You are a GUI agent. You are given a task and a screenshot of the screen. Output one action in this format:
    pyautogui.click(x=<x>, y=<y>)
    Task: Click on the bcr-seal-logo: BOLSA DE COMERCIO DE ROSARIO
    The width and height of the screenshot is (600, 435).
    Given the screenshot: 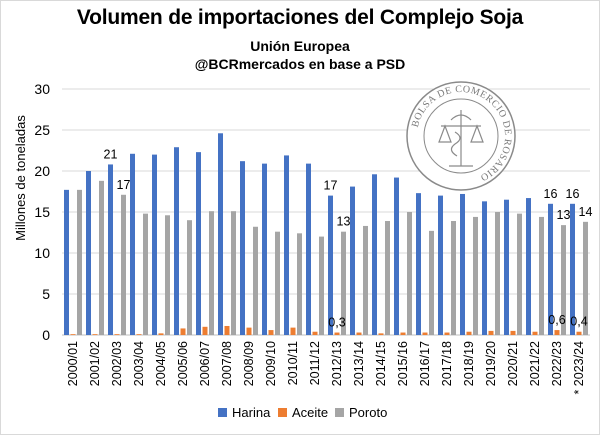 What is the action you would take?
    pyautogui.click(x=461, y=136)
    